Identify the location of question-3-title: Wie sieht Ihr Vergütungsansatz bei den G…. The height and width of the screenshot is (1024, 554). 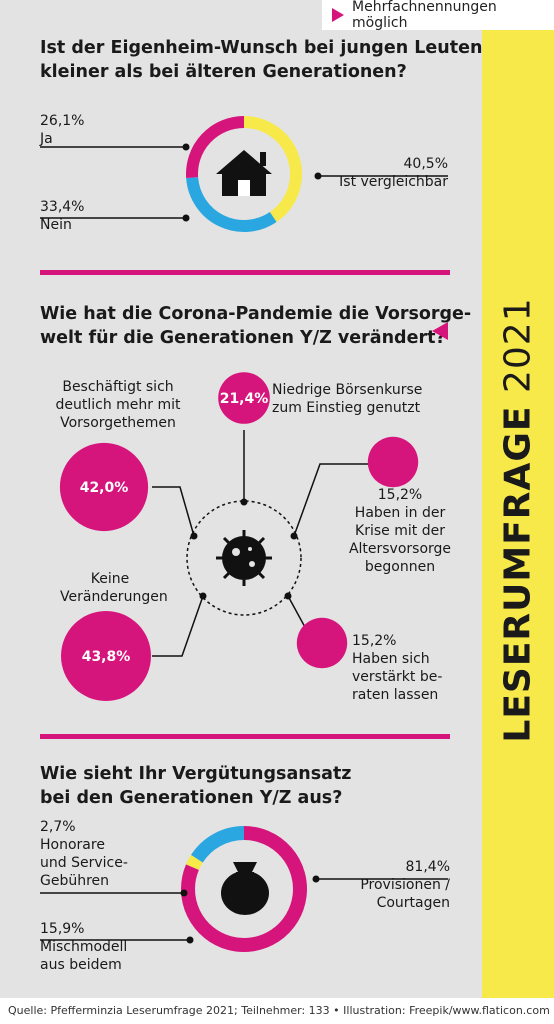
(196, 786).